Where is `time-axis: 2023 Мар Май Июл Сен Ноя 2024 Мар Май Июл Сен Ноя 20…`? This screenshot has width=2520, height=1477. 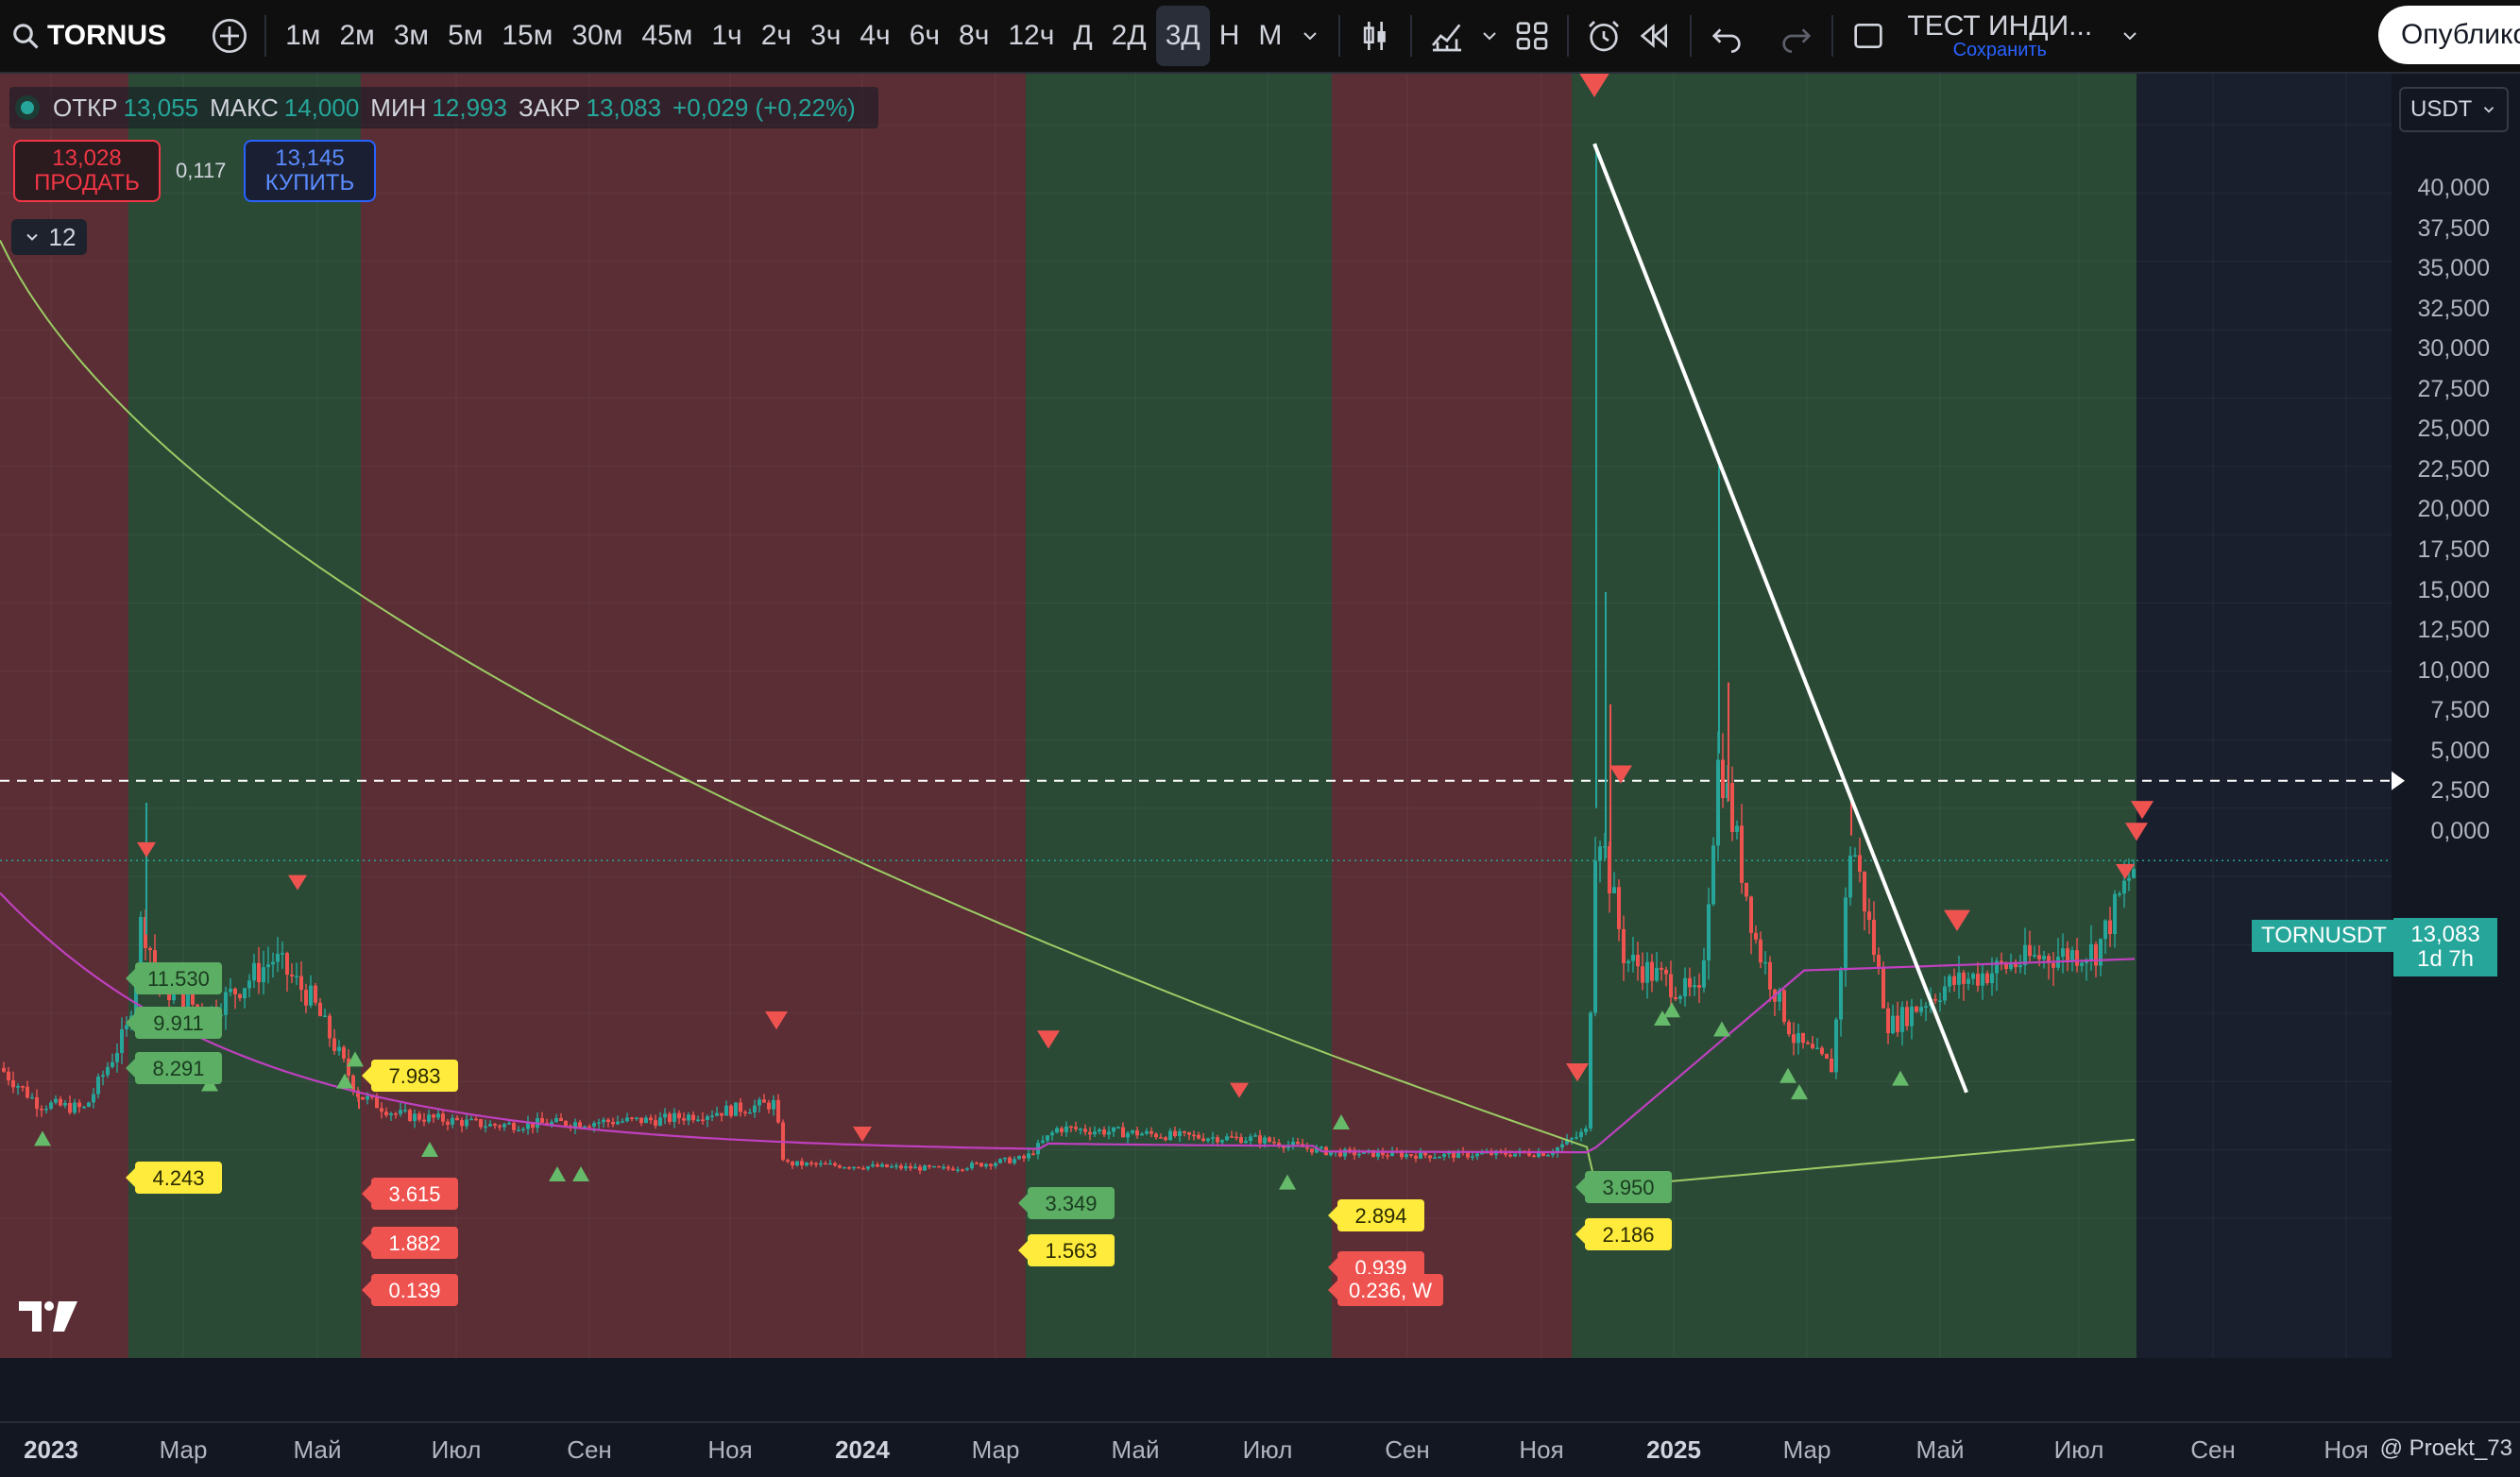
time-axis: 2023 Мар Май Июл Сен Ноя 2024 Мар Май Июл Сен Ноя 20… is located at coordinates (1260, 1449).